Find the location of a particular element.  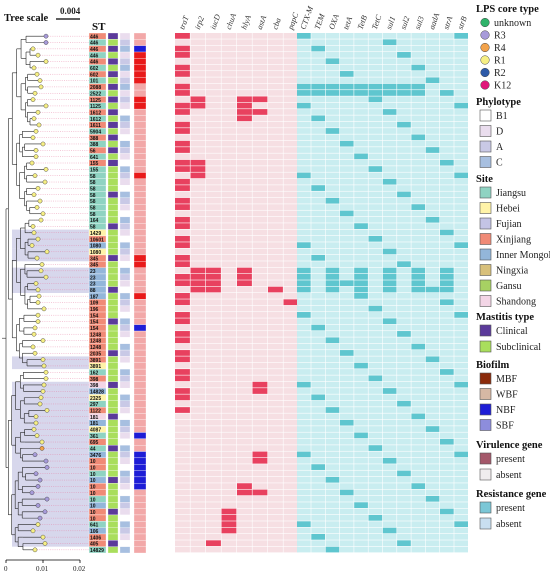

virulence-legend-swatch is located at coordinates (485, 474).